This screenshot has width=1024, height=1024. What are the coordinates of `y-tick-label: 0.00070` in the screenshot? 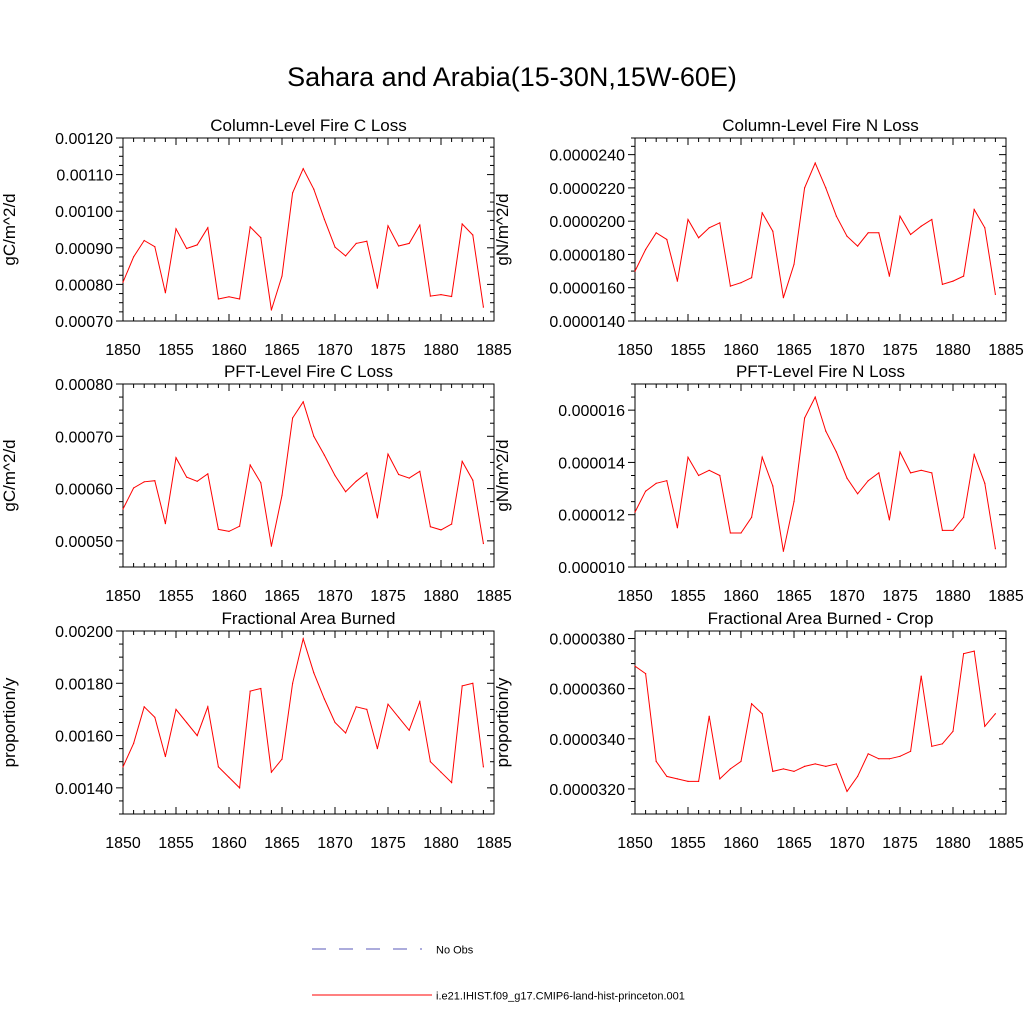 It's located at (84, 322).